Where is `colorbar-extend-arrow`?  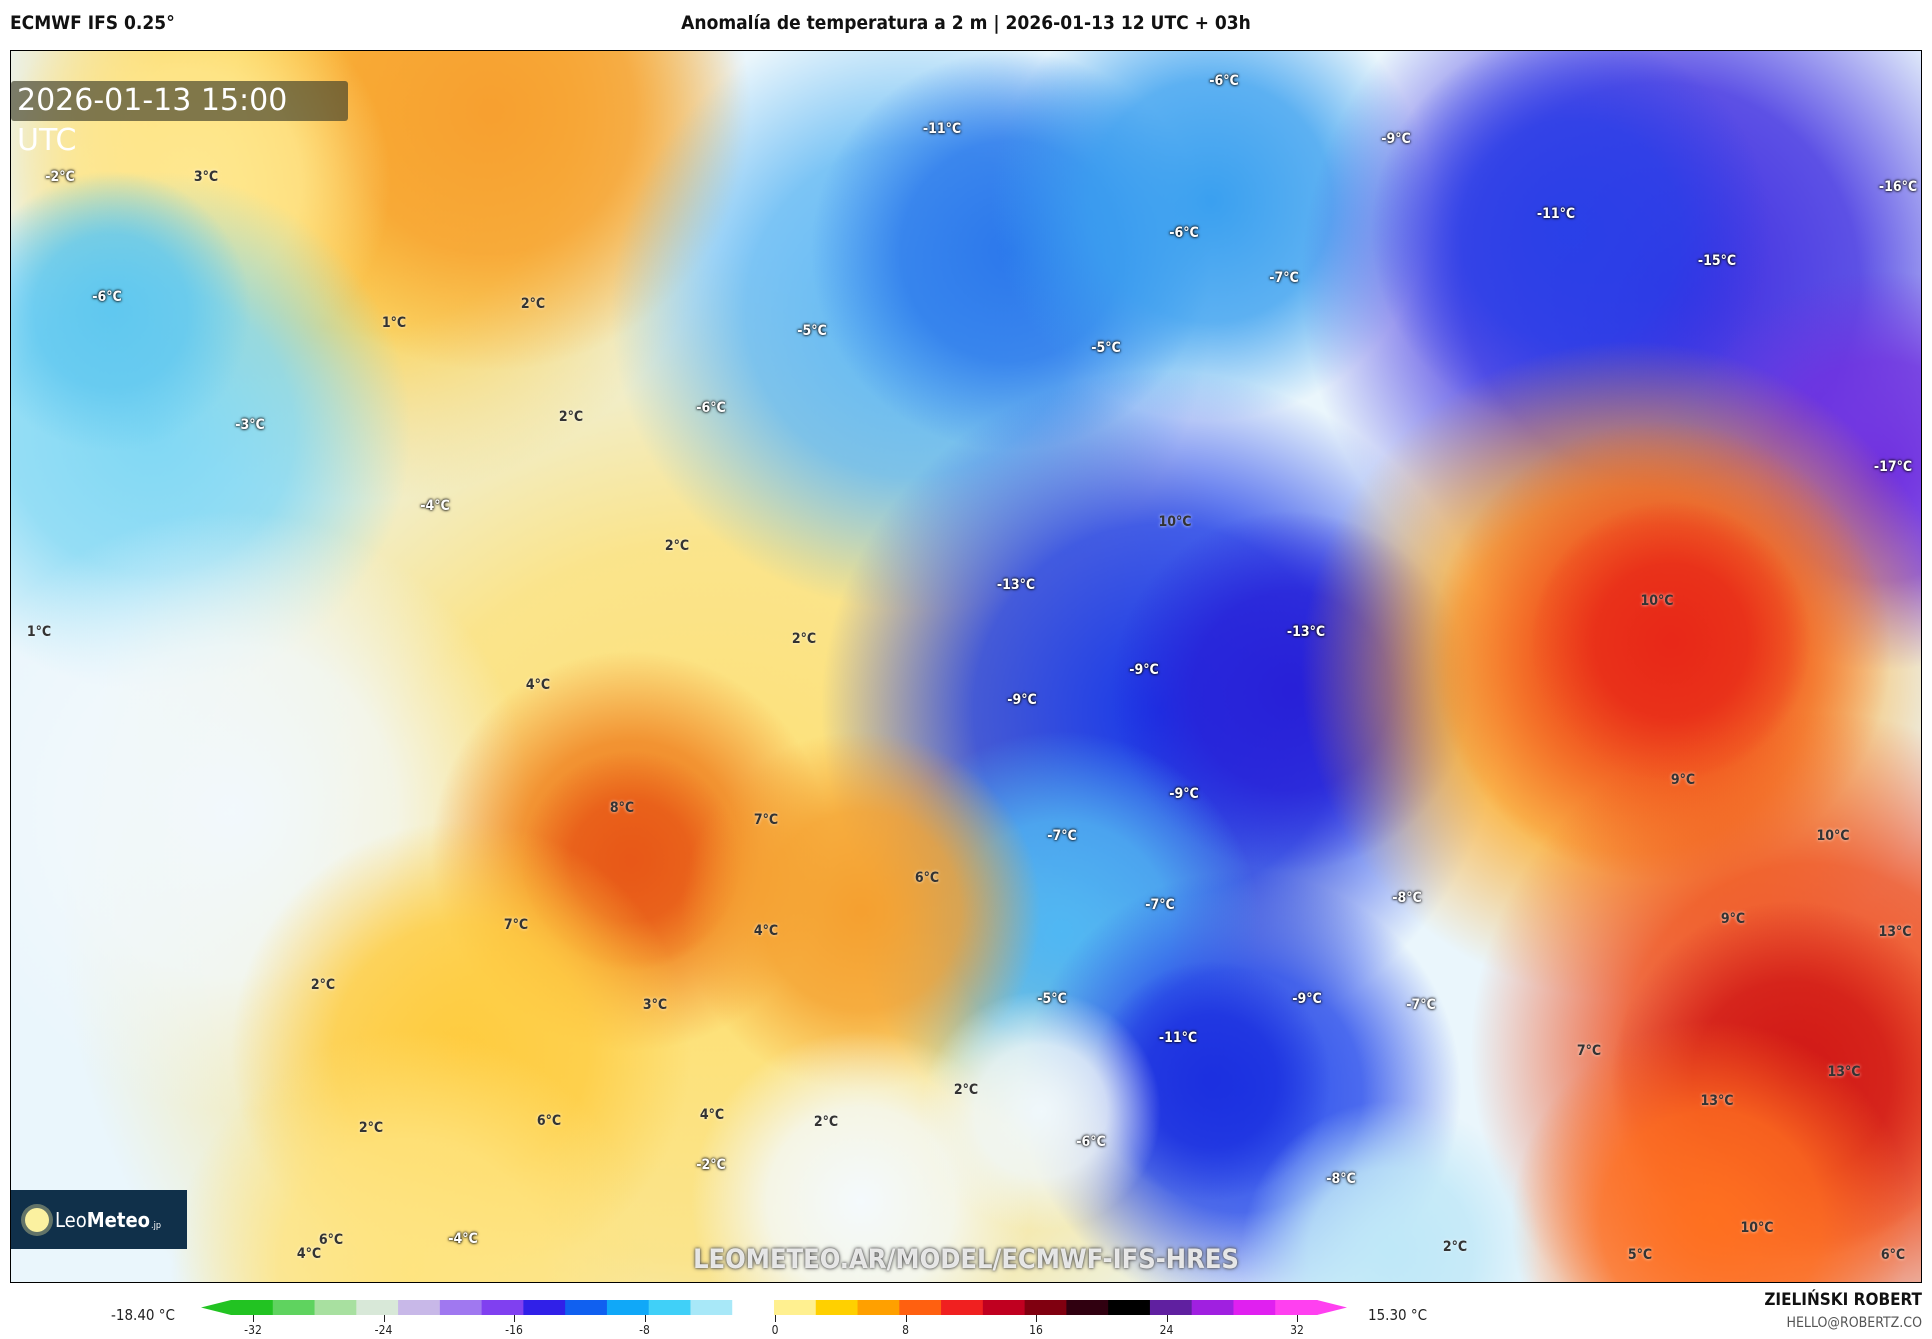
colorbar-extend-arrow is located at coordinates (216, 1307).